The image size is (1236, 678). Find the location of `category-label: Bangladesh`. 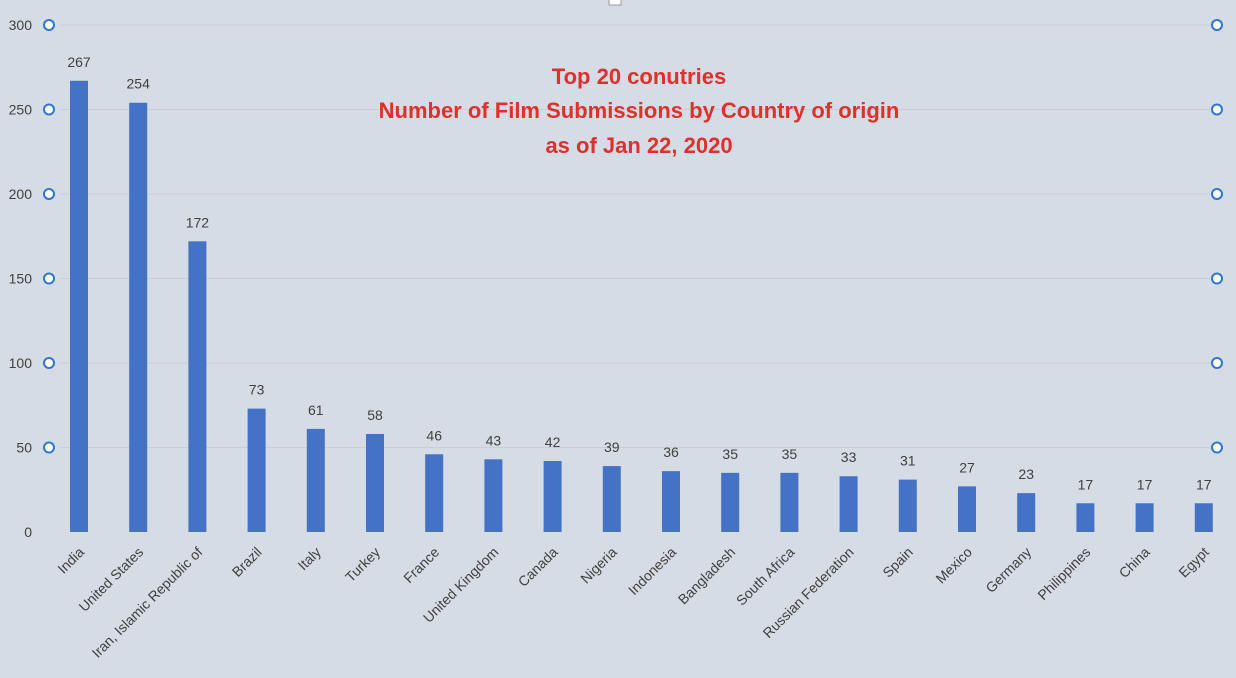

category-label: Bangladesh is located at coordinates (707, 576).